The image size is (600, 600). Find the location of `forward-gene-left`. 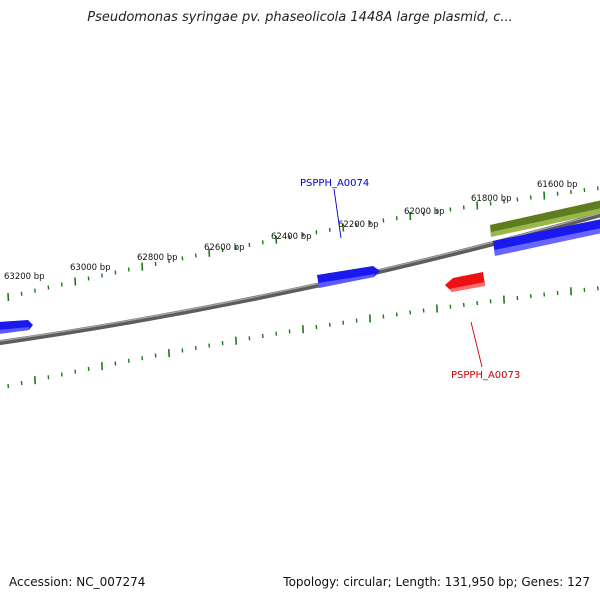

forward-gene-left is located at coordinates (16, 327).